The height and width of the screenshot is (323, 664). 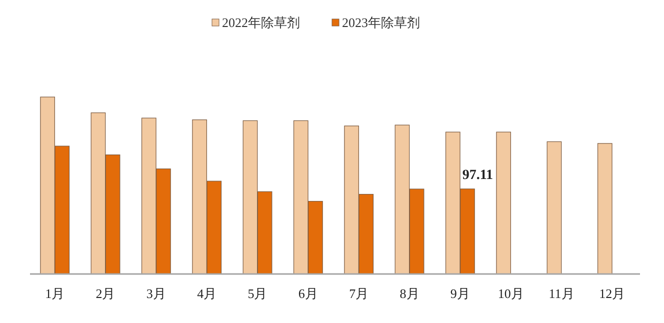 What do you see at coordinates (410, 293) in the screenshot?
I see `x-tick-label: 8月` at bounding box center [410, 293].